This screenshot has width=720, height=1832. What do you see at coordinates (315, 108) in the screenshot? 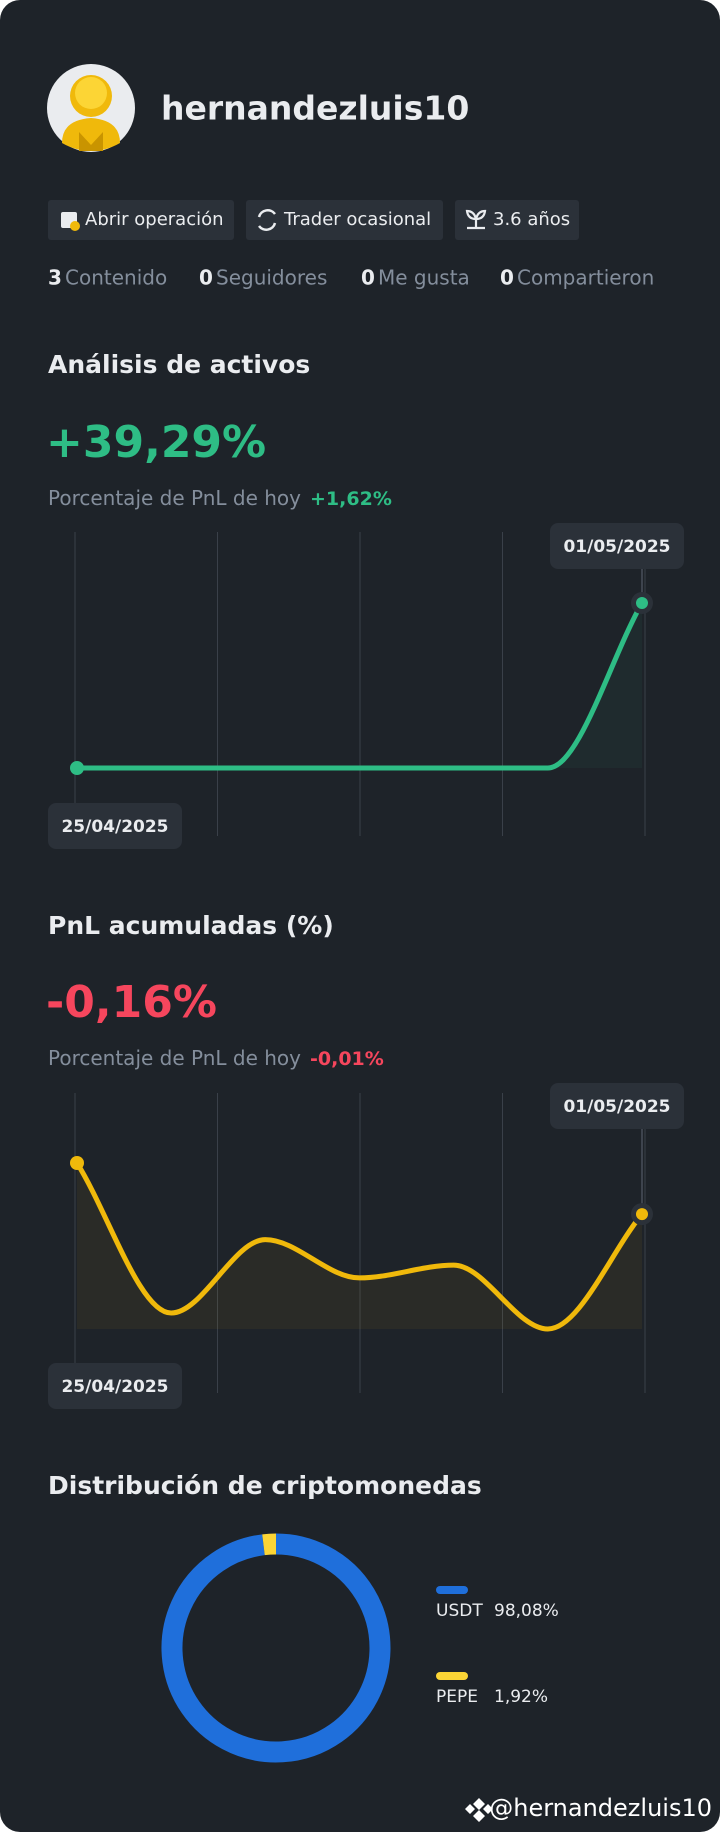
I see `username: hernandezluis10` at bounding box center [315, 108].